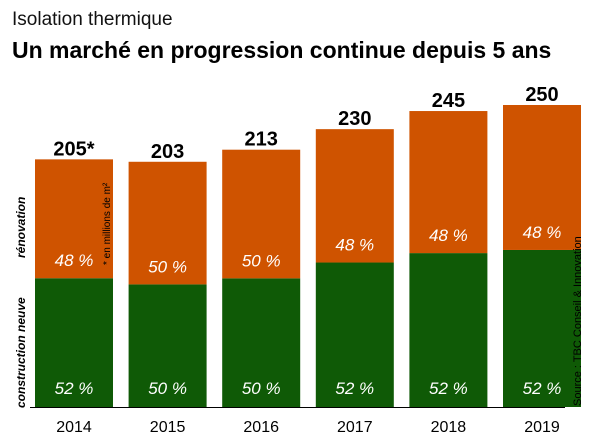  What do you see at coordinates (167, 388) in the screenshot?
I see `share-label-construction-2015: 50 %` at bounding box center [167, 388].